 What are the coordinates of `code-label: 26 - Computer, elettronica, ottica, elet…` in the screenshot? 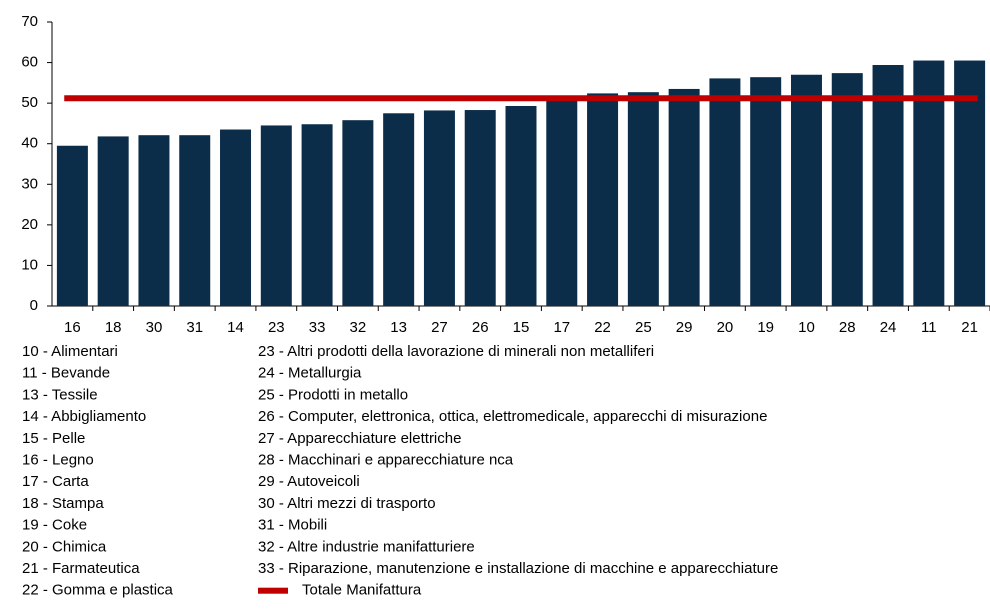 It's located at (512, 416).